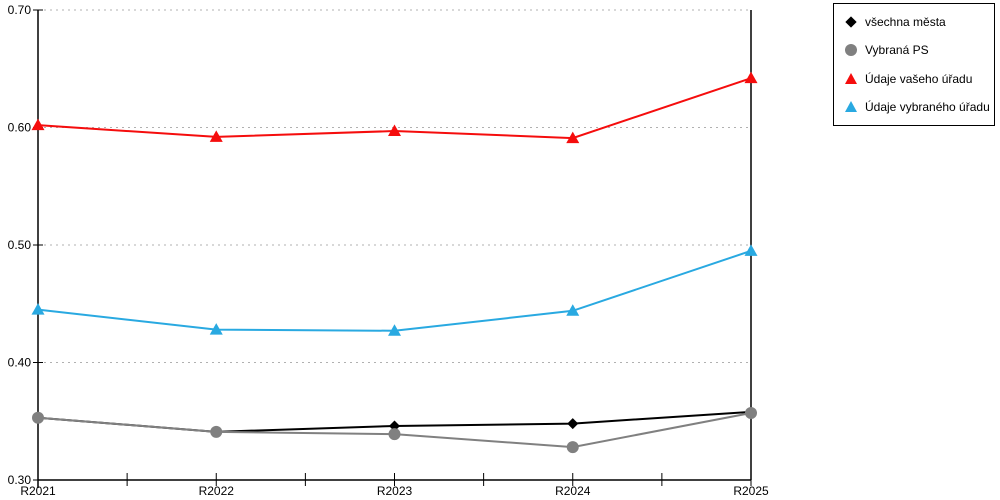 This screenshot has height=500, width=1000. What do you see at coordinates (217, 491) in the screenshot?
I see `x-tick-label: R2022` at bounding box center [217, 491].